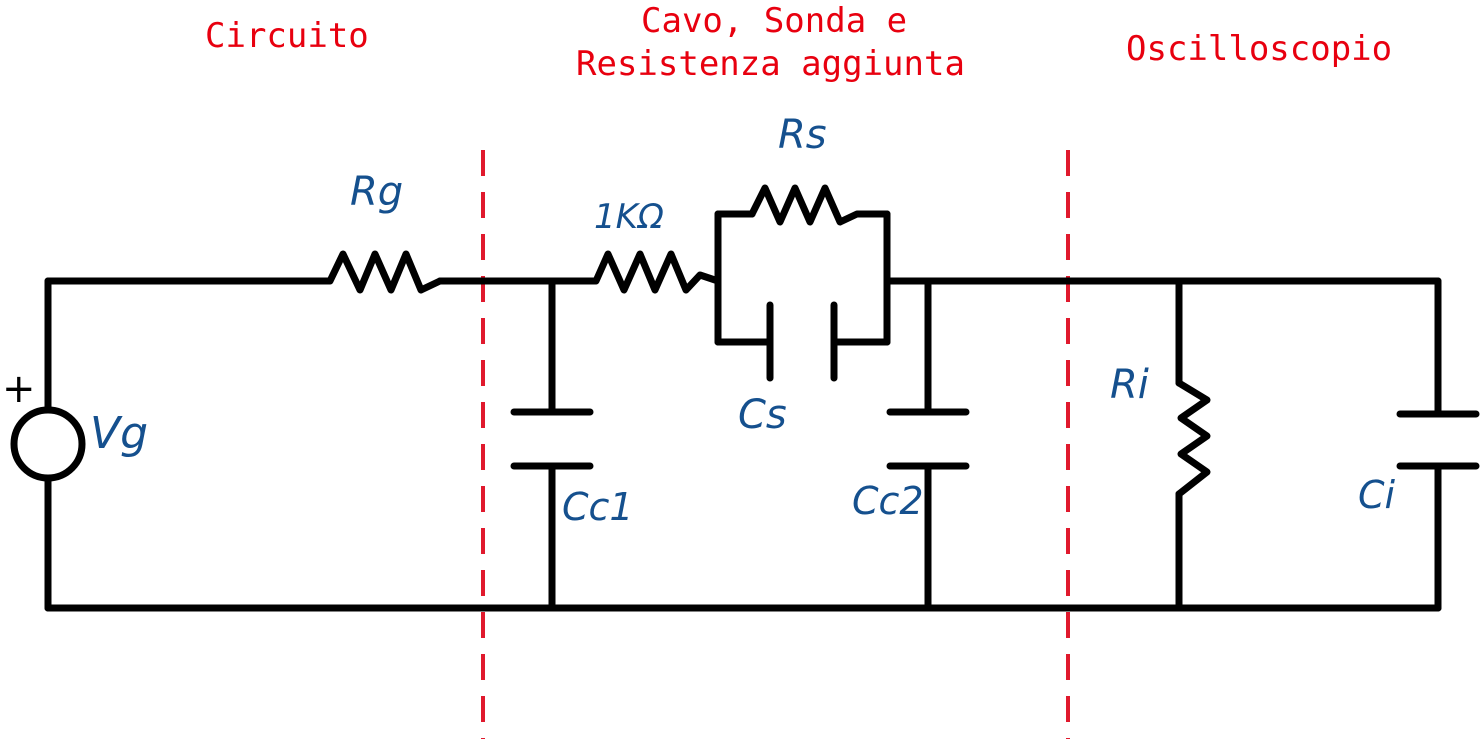 The image size is (1484, 739). Describe the element at coordinates (770, 64) in the screenshot. I see `section-title-cavo-sonda-line2: Resistenza aggiunta` at that location.